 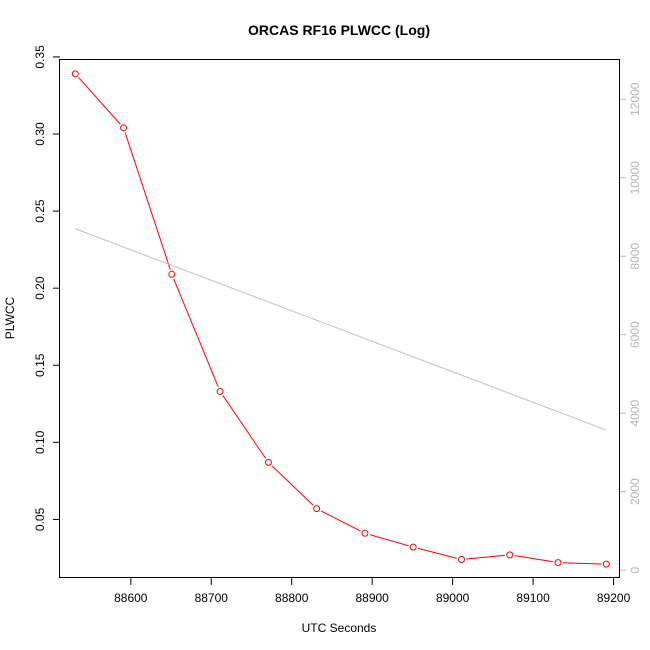 What do you see at coordinates (614, 598) in the screenshot?
I see `x-tick-label: 89200` at bounding box center [614, 598].